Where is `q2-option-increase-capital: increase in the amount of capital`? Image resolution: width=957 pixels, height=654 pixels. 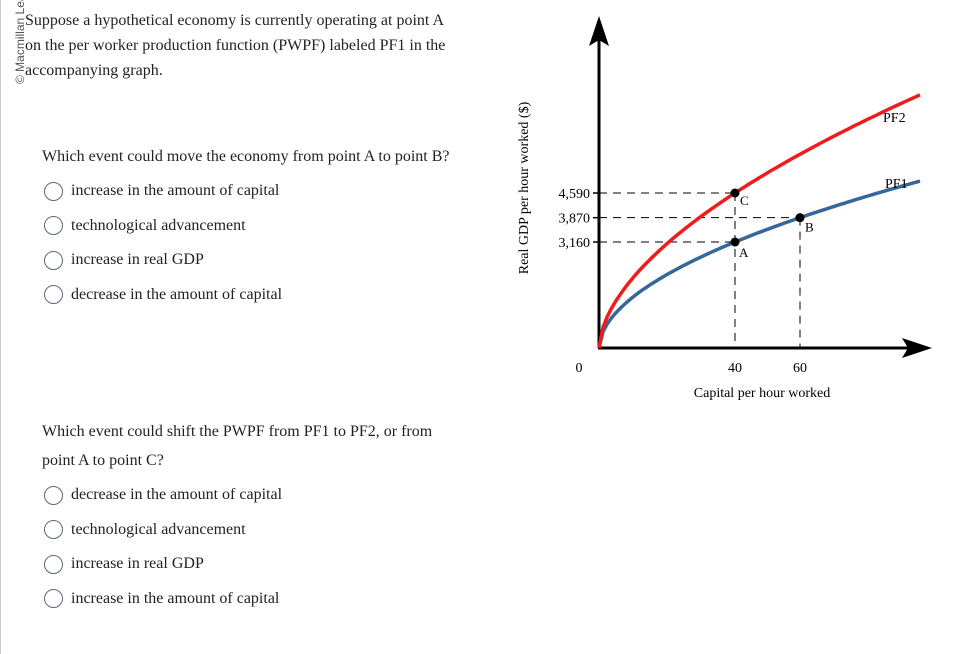 q2-option-increase-capital: increase in the amount of capital is located at coordinates (253, 599).